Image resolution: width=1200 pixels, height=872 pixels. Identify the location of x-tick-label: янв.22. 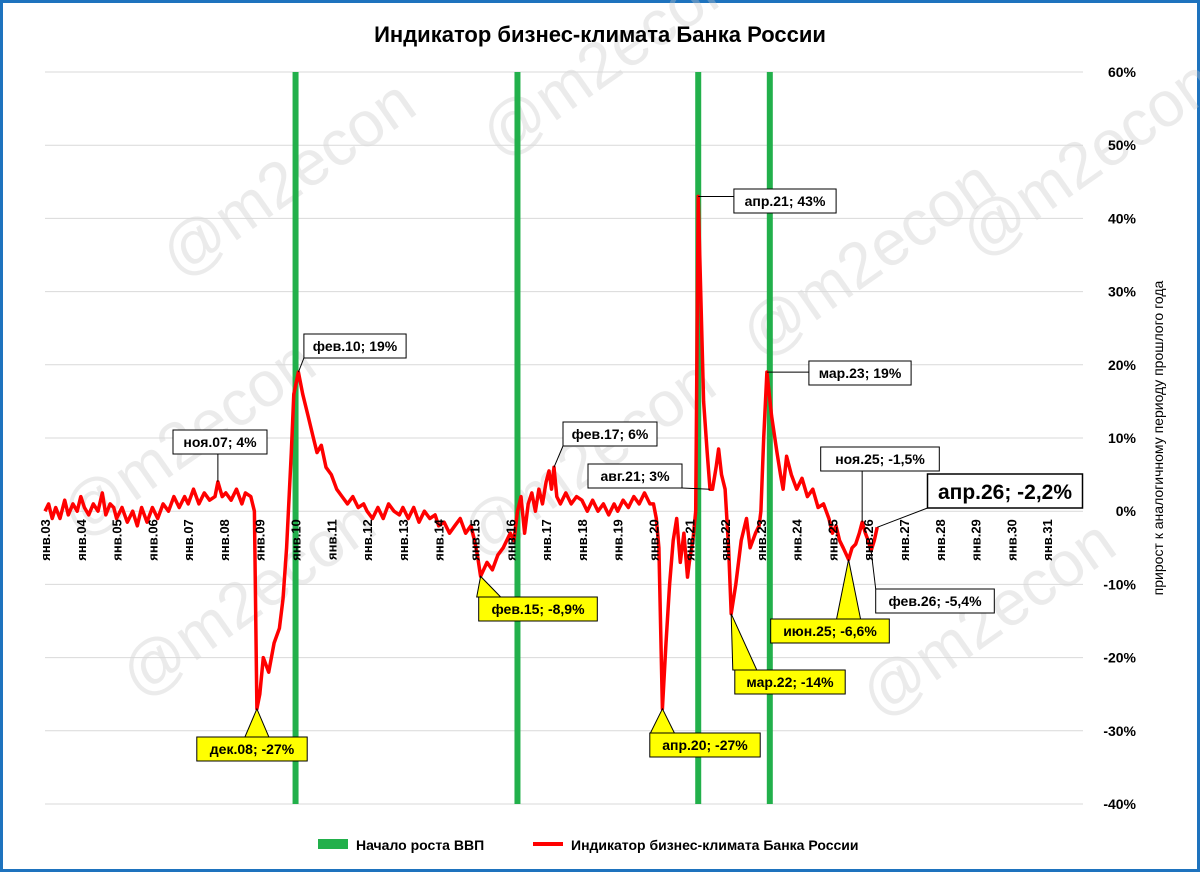
(725, 540).